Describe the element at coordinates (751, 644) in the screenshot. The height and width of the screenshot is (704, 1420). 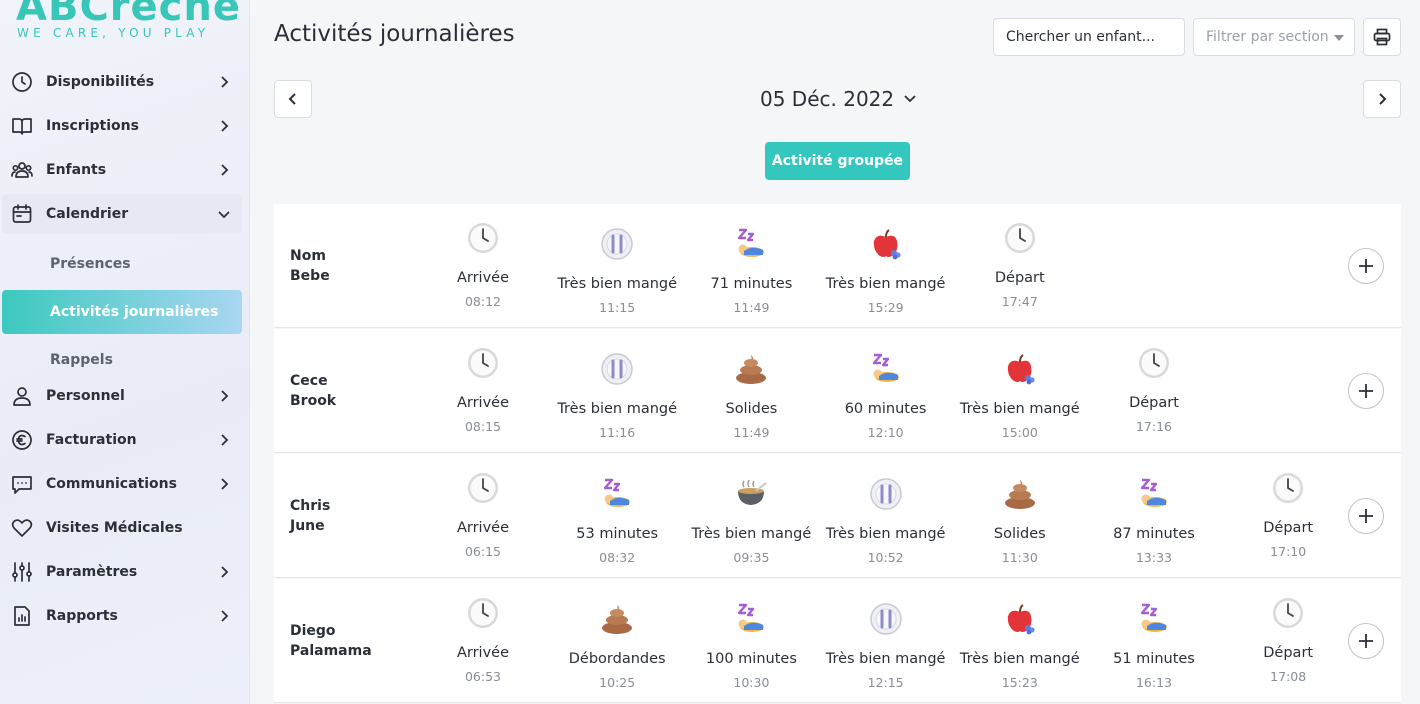
I see `activity: 100 minutes 10:30` at that location.